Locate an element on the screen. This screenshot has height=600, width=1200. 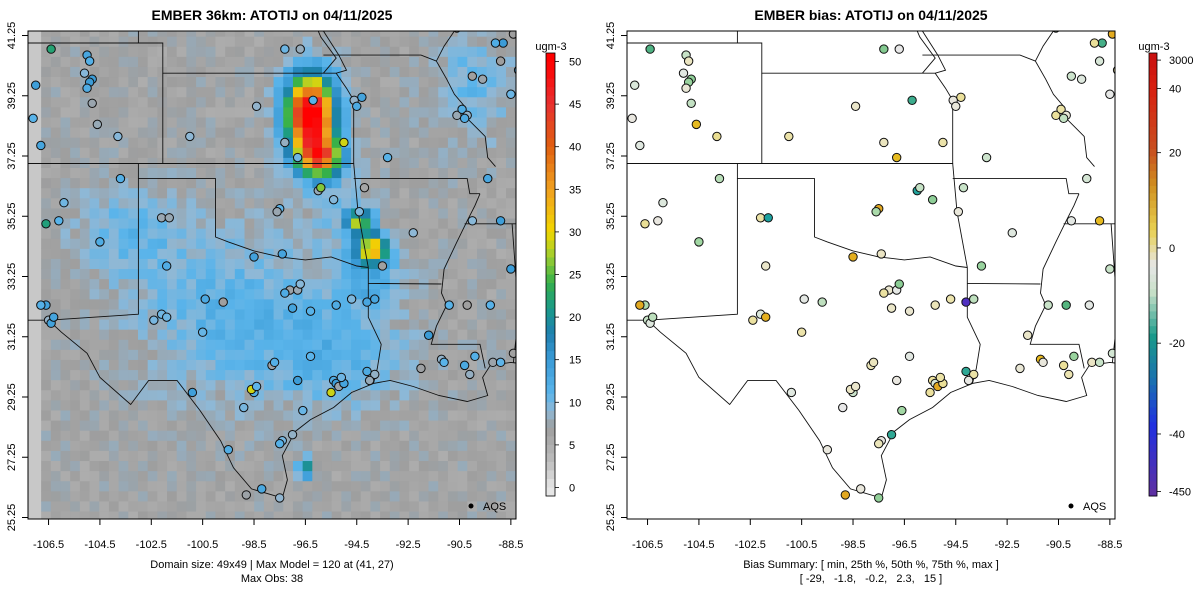
state-boundary is located at coordinates (465, 99).